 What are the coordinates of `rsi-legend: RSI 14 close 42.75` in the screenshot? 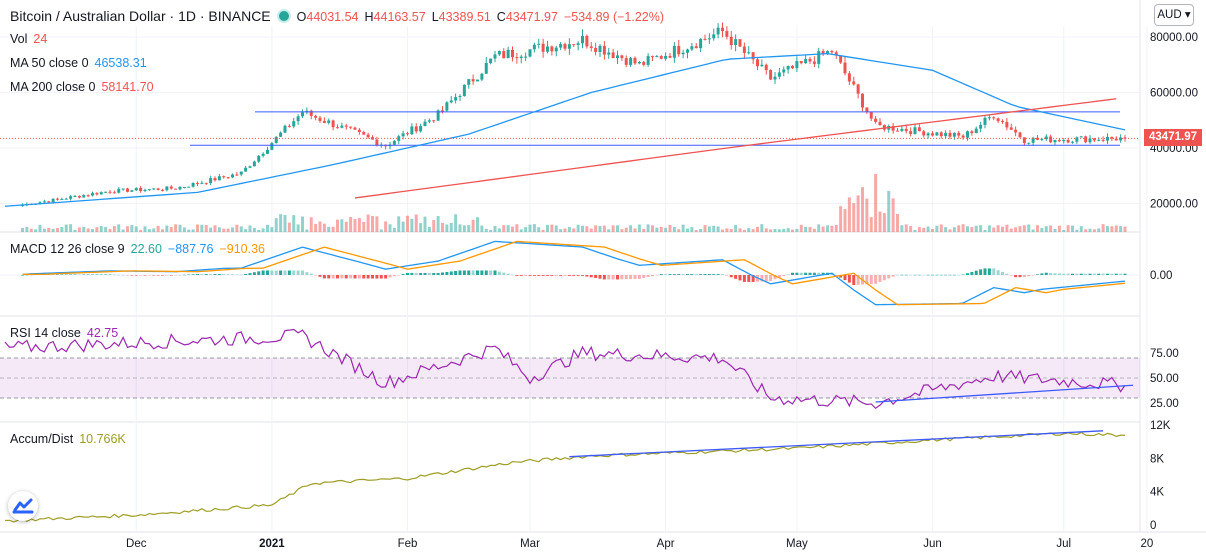 It's located at (64, 333).